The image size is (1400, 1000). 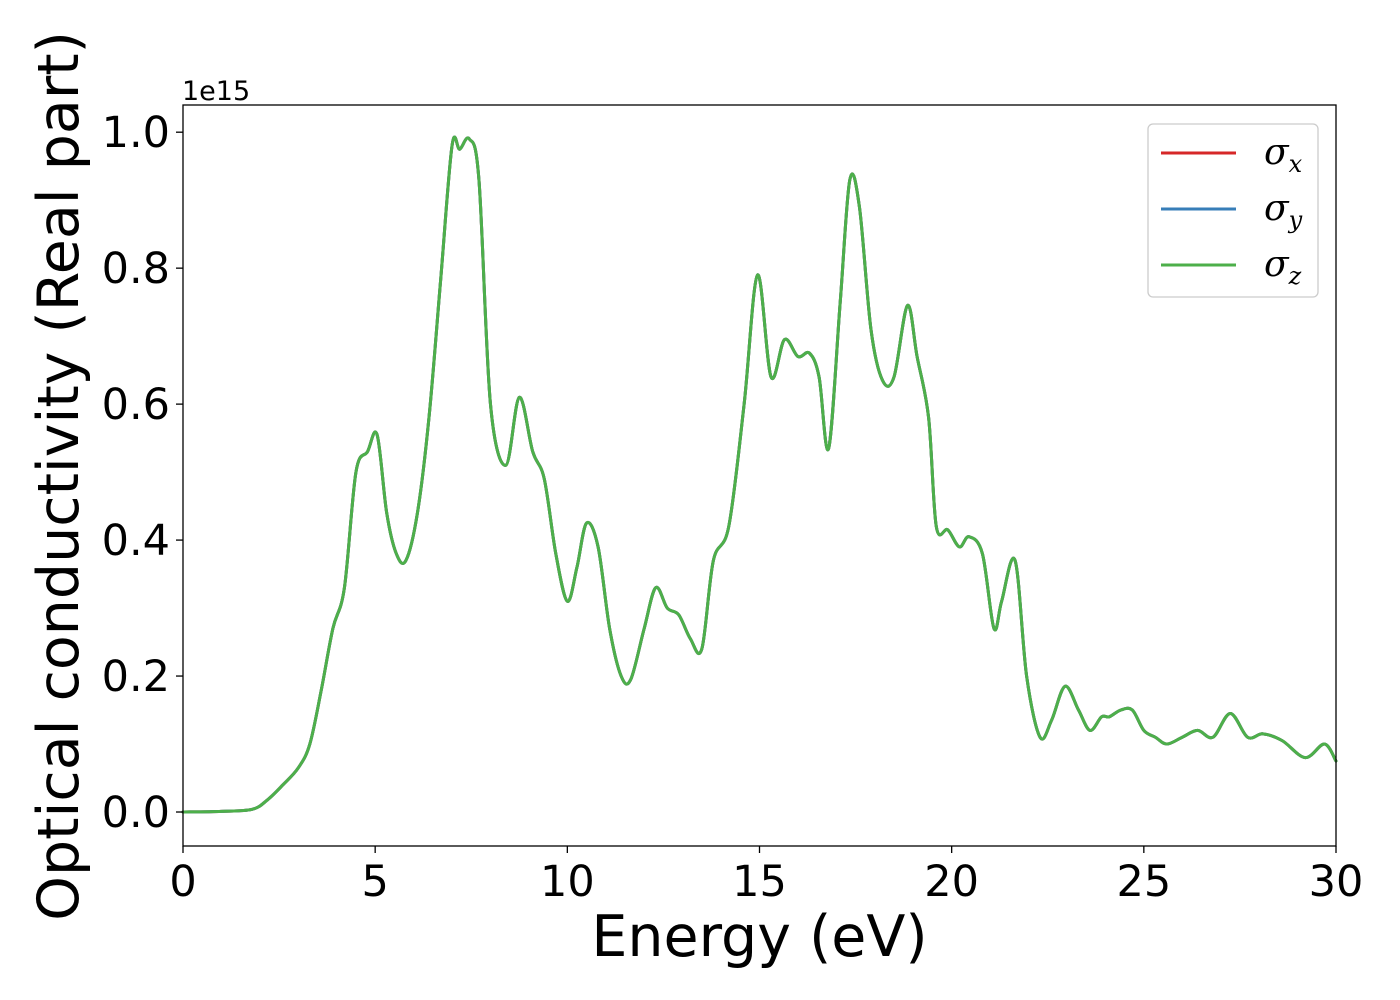 What do you see at coordinates (136, 133) in the screenshot?
I see `y-tick-label: 1.0` at bounding box center [136, 133].